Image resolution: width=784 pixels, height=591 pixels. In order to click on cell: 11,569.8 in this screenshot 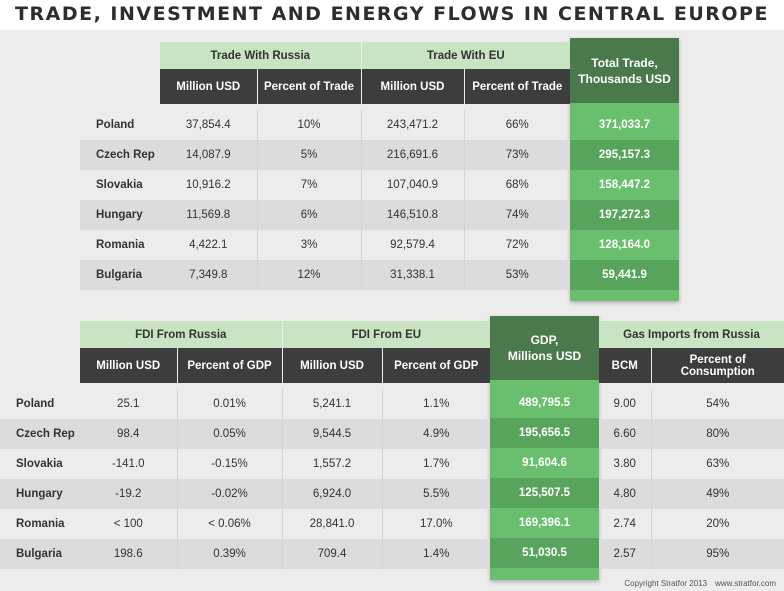, I will do `click(208, 215)`.